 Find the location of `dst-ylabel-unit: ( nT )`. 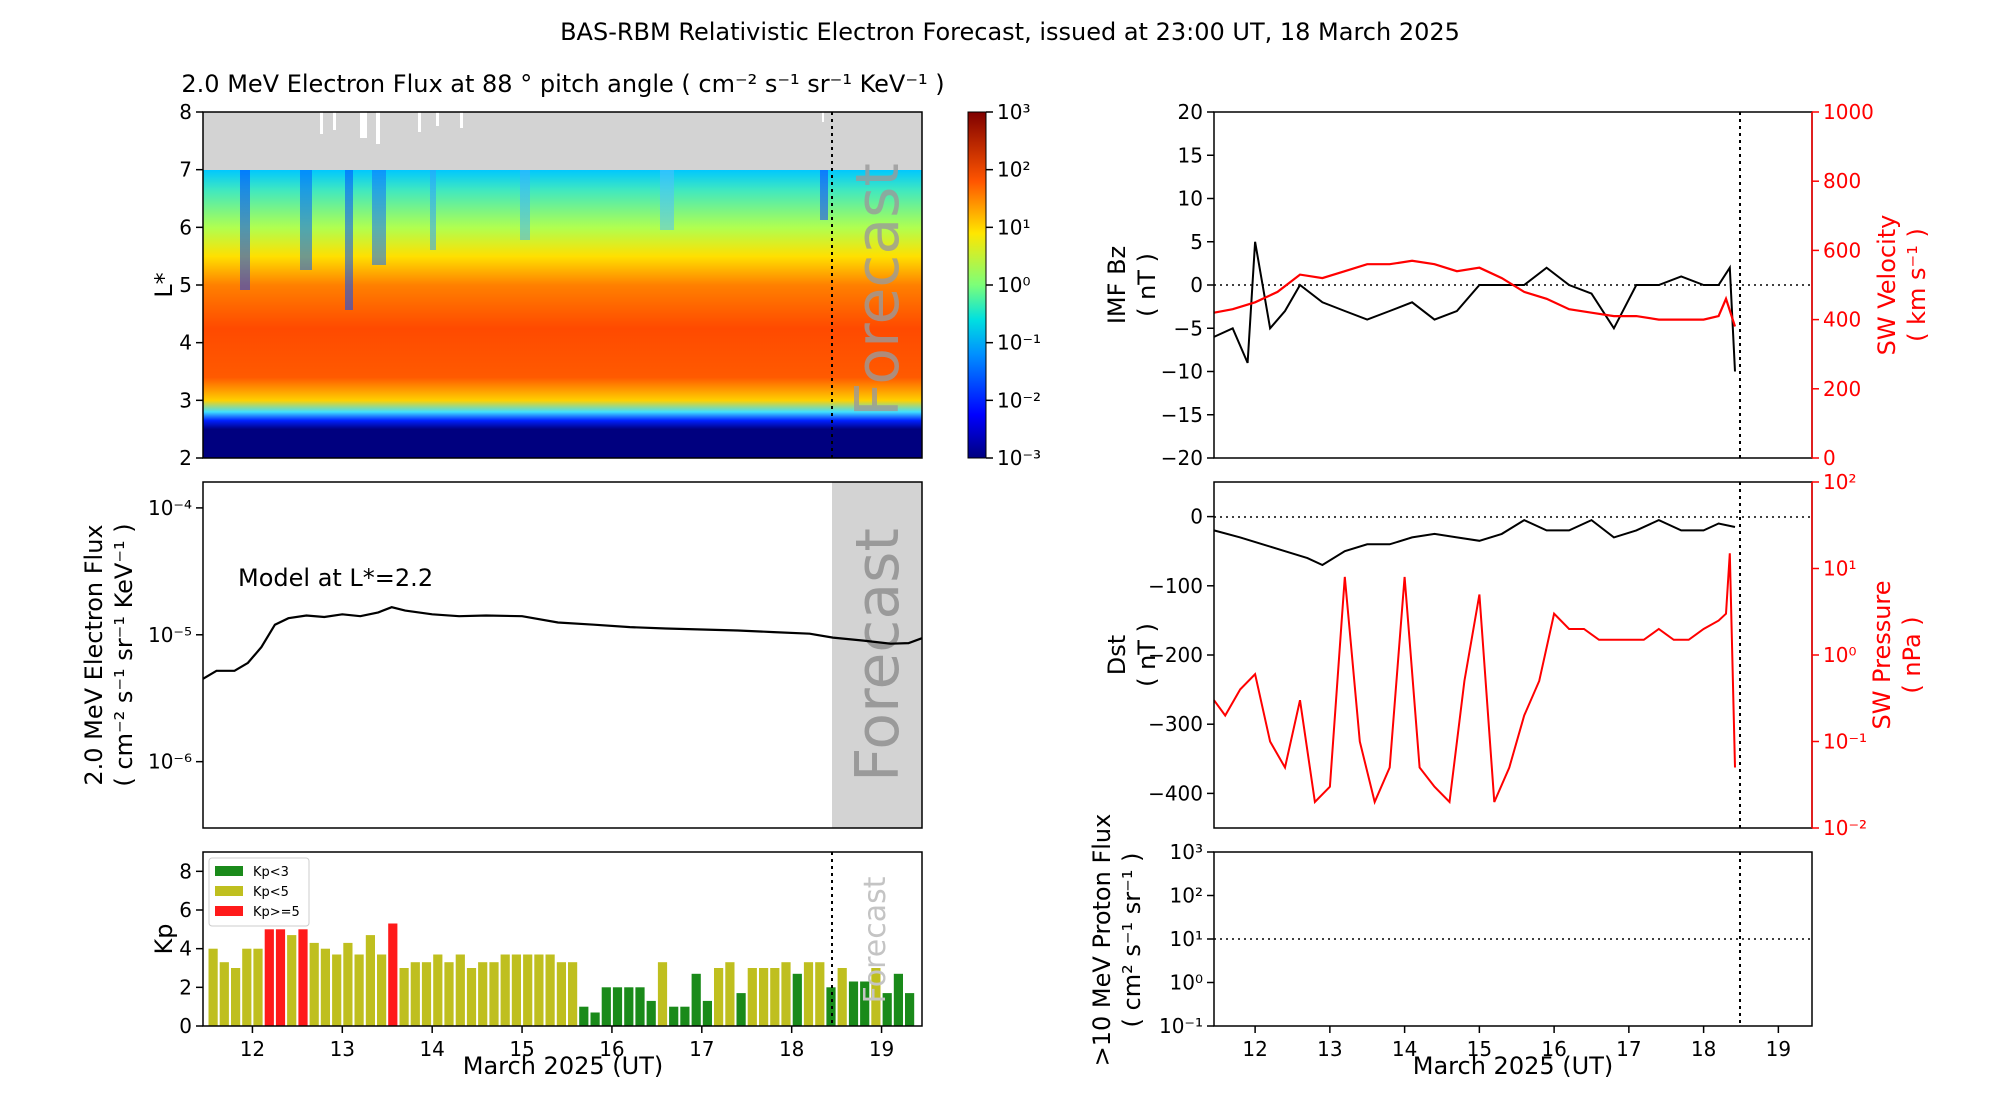

dst-ylabel-unit: ( nT ) is located at coordinates (1147, 655).